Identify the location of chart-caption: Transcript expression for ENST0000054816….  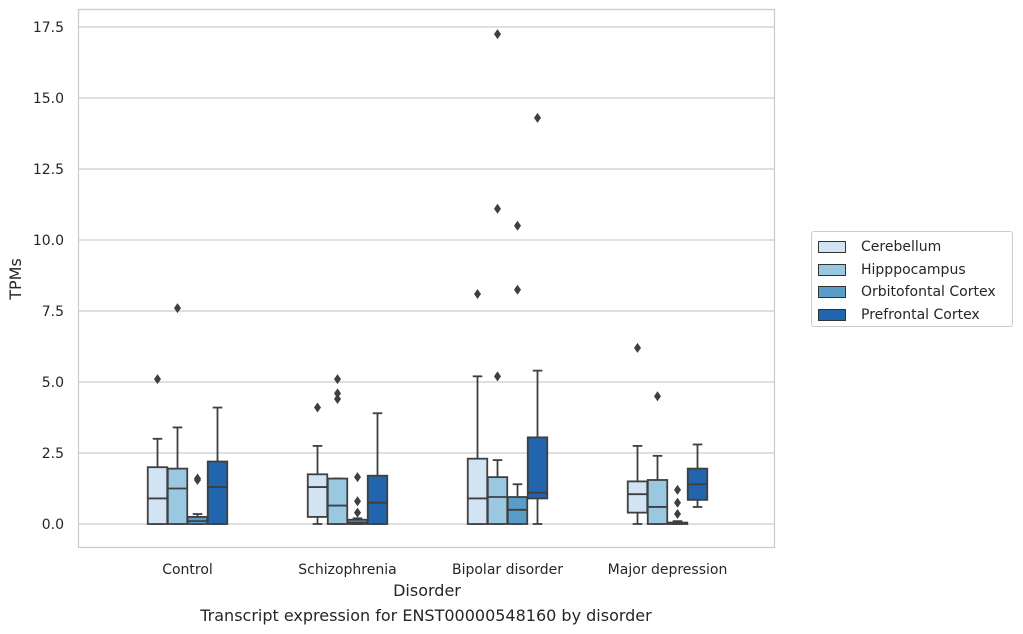
(426, 615).